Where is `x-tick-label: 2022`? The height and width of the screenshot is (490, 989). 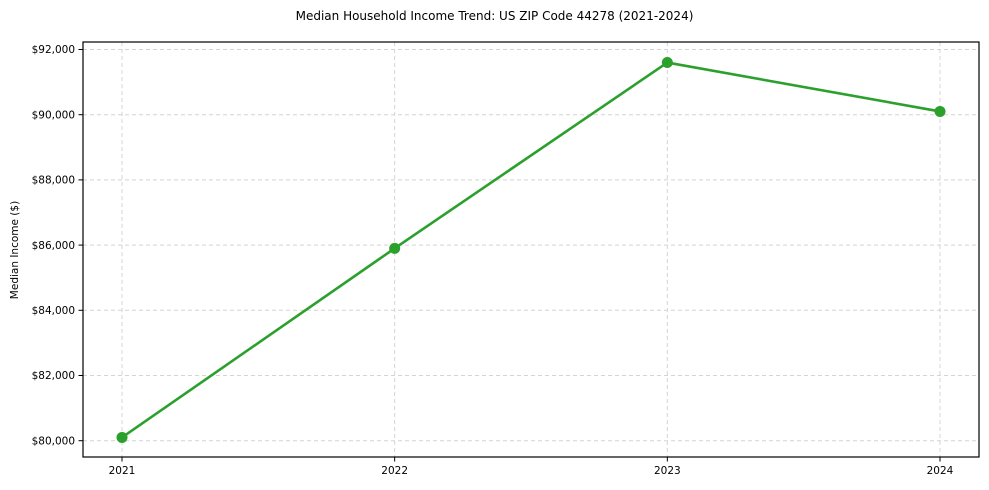
x-tick-label: 2022 is located at coordinates (394, 471).